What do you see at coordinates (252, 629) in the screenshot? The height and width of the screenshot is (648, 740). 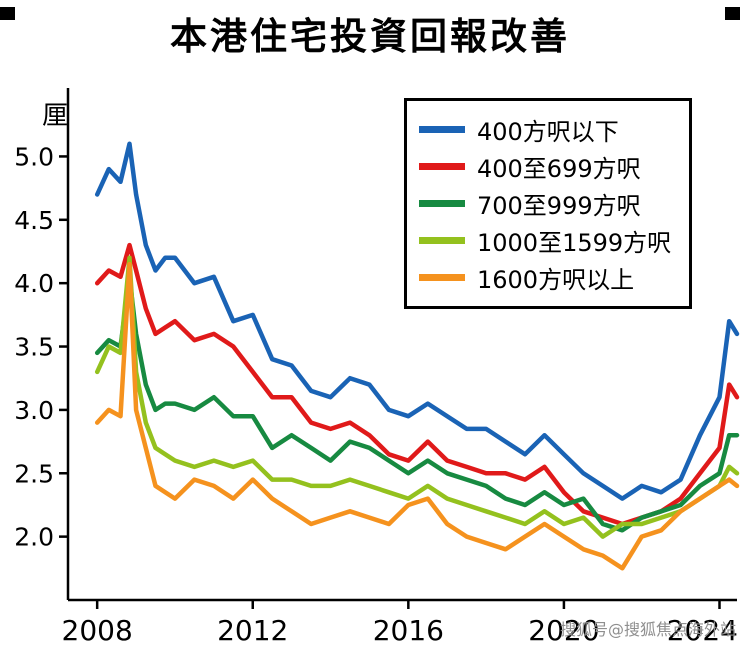 I see `x-tick-label: 2012` at bounding box center [252, 629].